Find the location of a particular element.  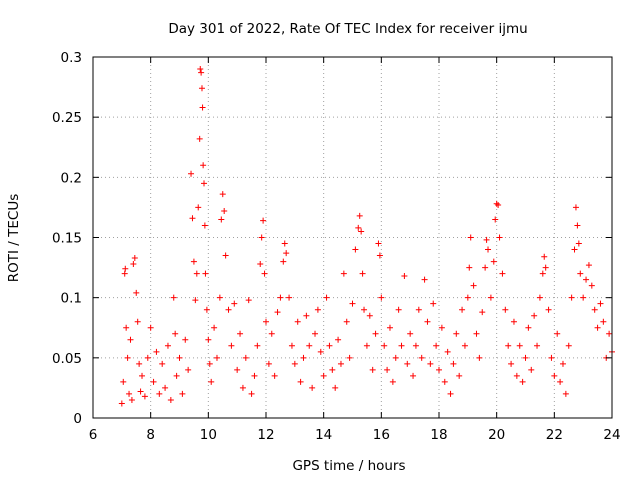

x-tick-label: 8 is located at coordinates (150, 435).